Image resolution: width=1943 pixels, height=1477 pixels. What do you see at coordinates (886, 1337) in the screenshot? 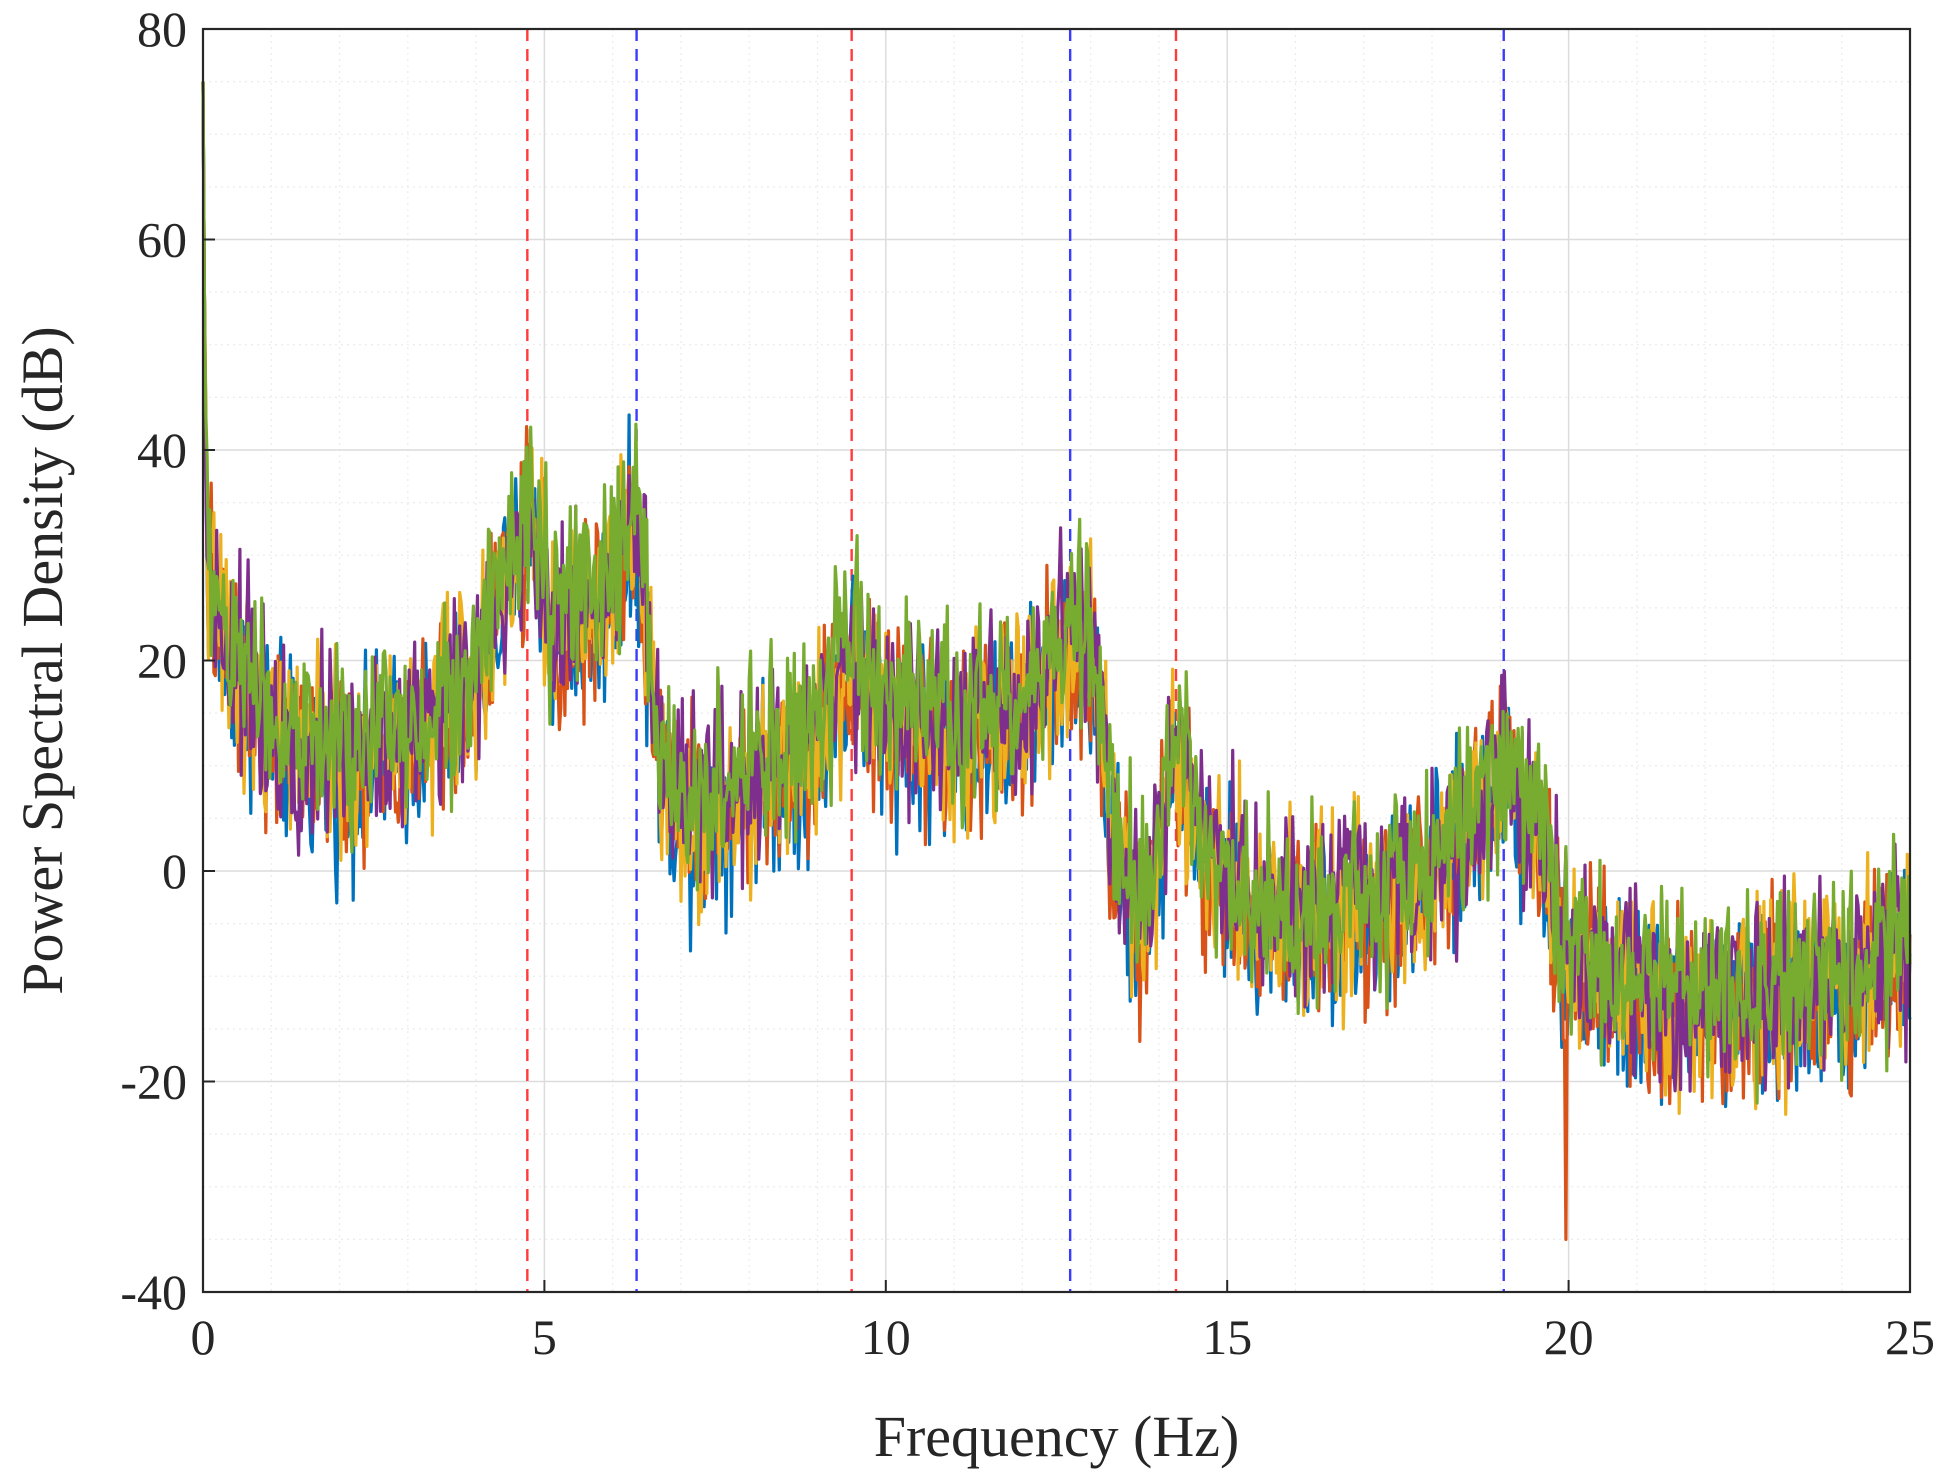
I see `x-tick-label: 10` at bounding box center [886, 1337].